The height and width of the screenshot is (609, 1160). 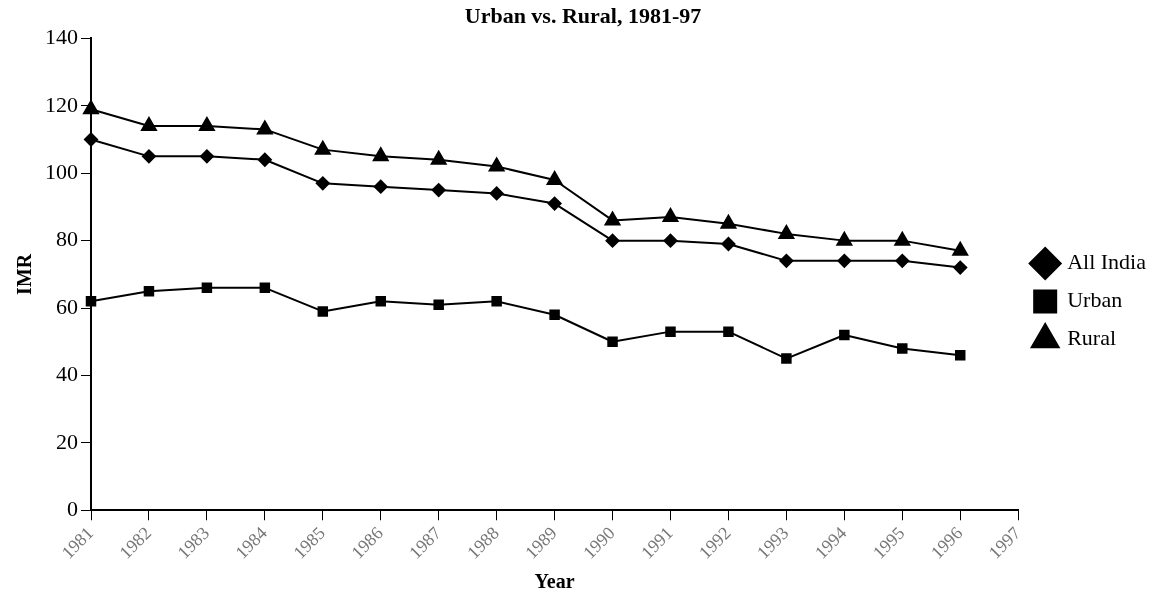 I want to click on y-tick-label: 120, so click(x=61, y=104).